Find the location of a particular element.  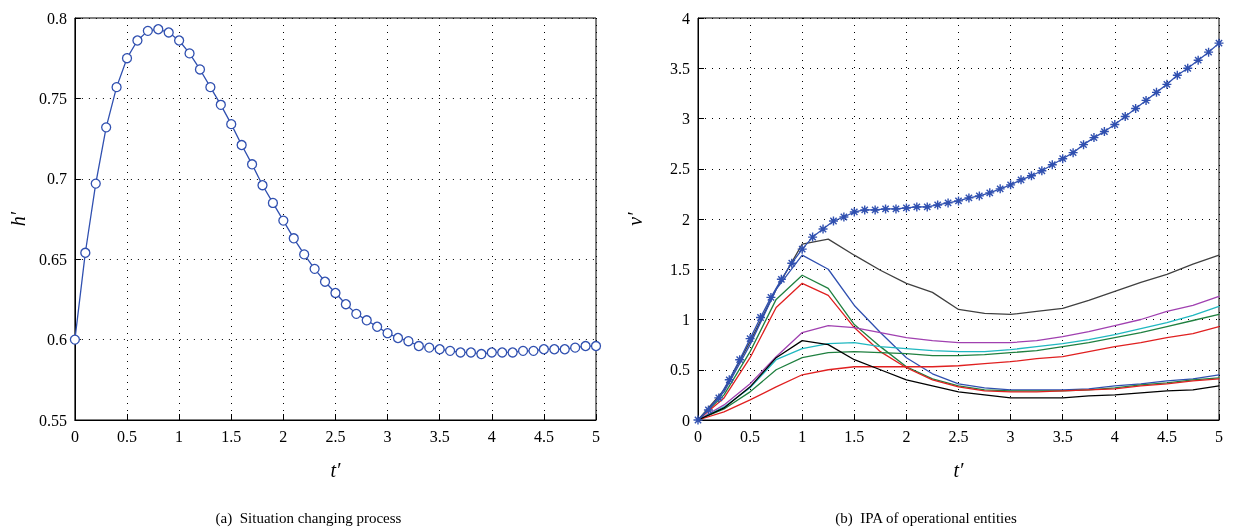

y-tick-label: 0.8 is located at coordinates (56, 18).